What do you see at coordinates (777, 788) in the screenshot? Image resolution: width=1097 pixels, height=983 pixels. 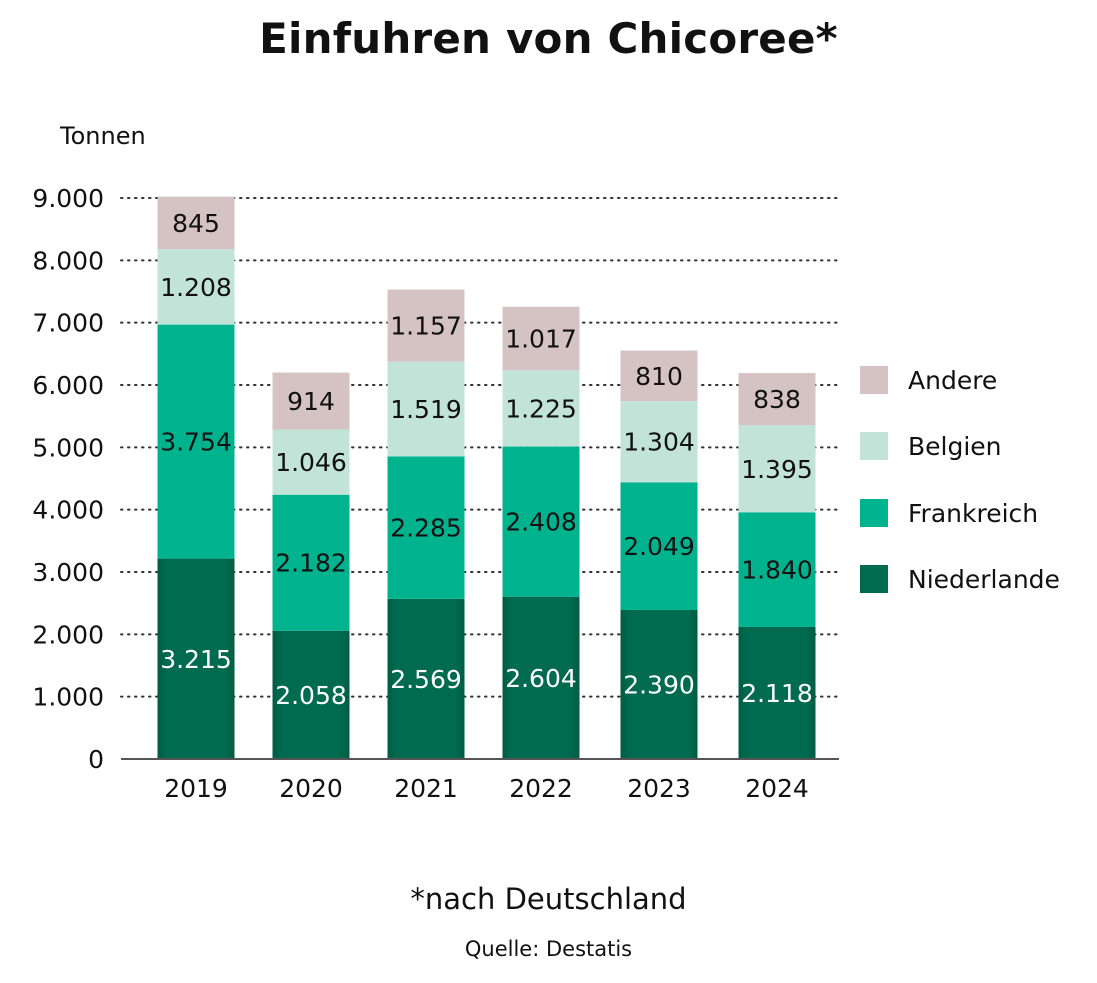 I see `x-tick-label: 2024` at bounding box center [777, 788].